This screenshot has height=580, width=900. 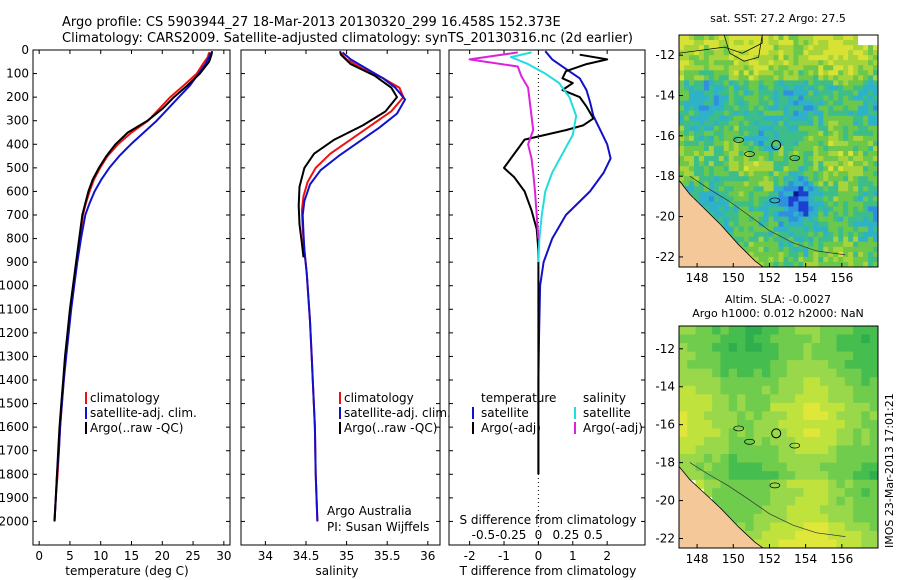 I want to click on y-tick-label: 700, so click(x=17, y=215).